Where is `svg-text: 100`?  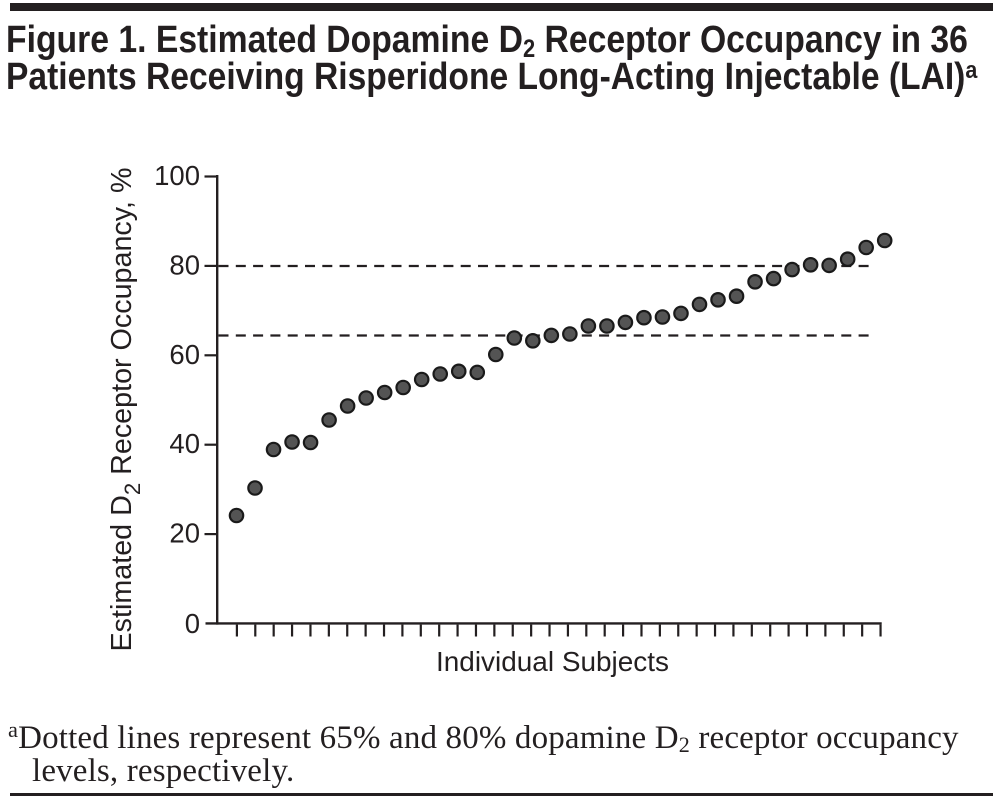 svg-text: 100 is located at coordinates (177, 175).